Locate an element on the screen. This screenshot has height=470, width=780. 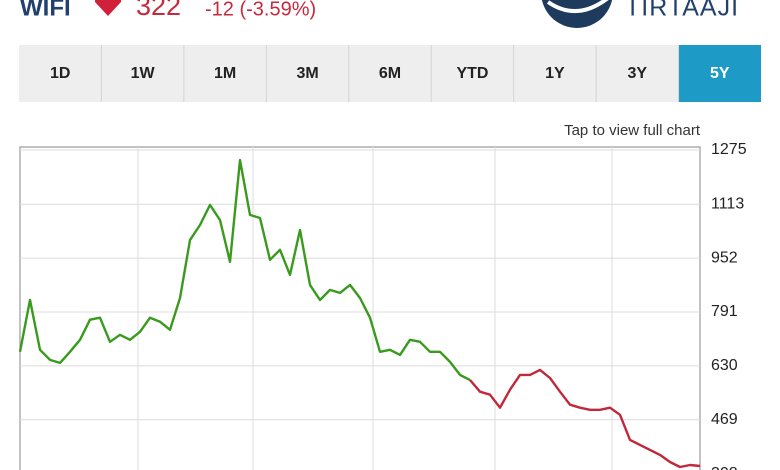
tab: 1M is located at coordinates (225, 73).